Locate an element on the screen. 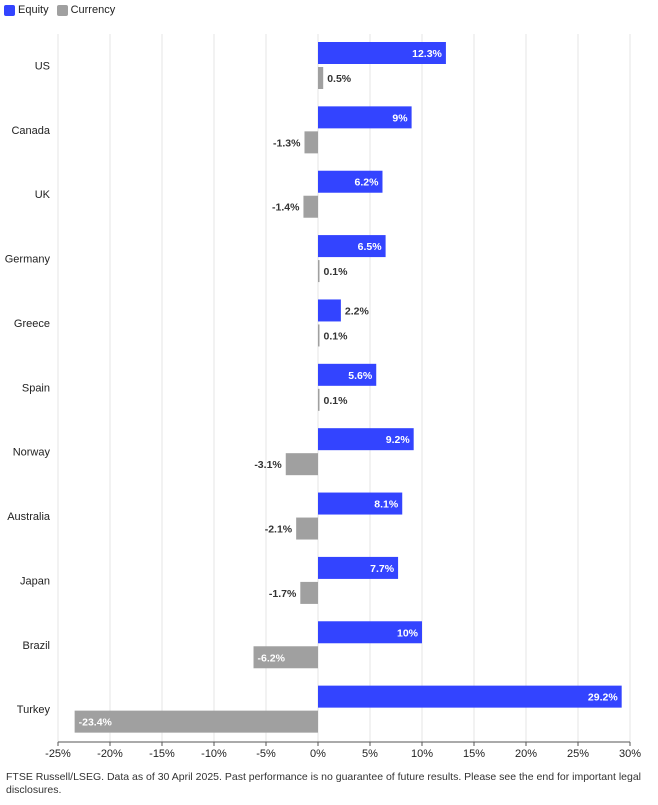  equity-data-label: 29.2% is located at coordinates (603, 698).